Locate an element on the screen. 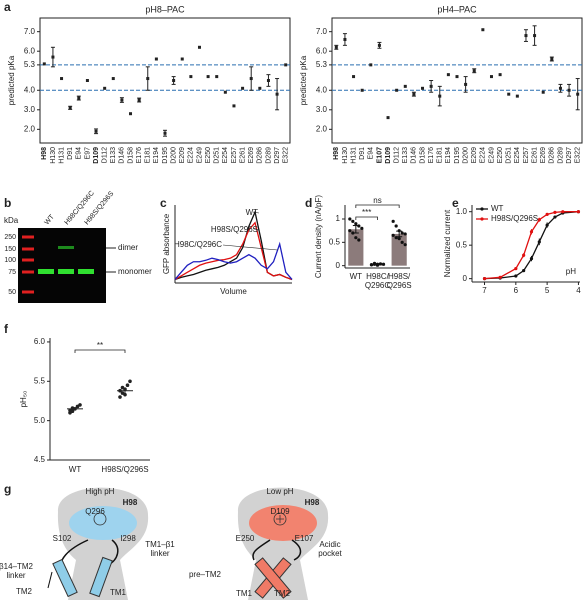 The image size is (586, 600). lane-label: WT is located at coordinates (50, 219).